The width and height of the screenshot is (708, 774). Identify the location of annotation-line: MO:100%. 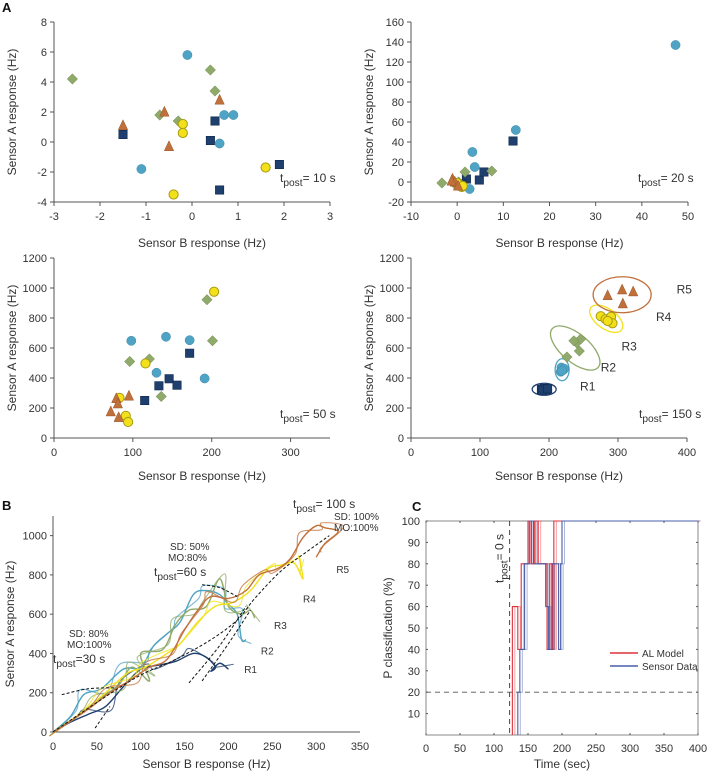
(89, 645).